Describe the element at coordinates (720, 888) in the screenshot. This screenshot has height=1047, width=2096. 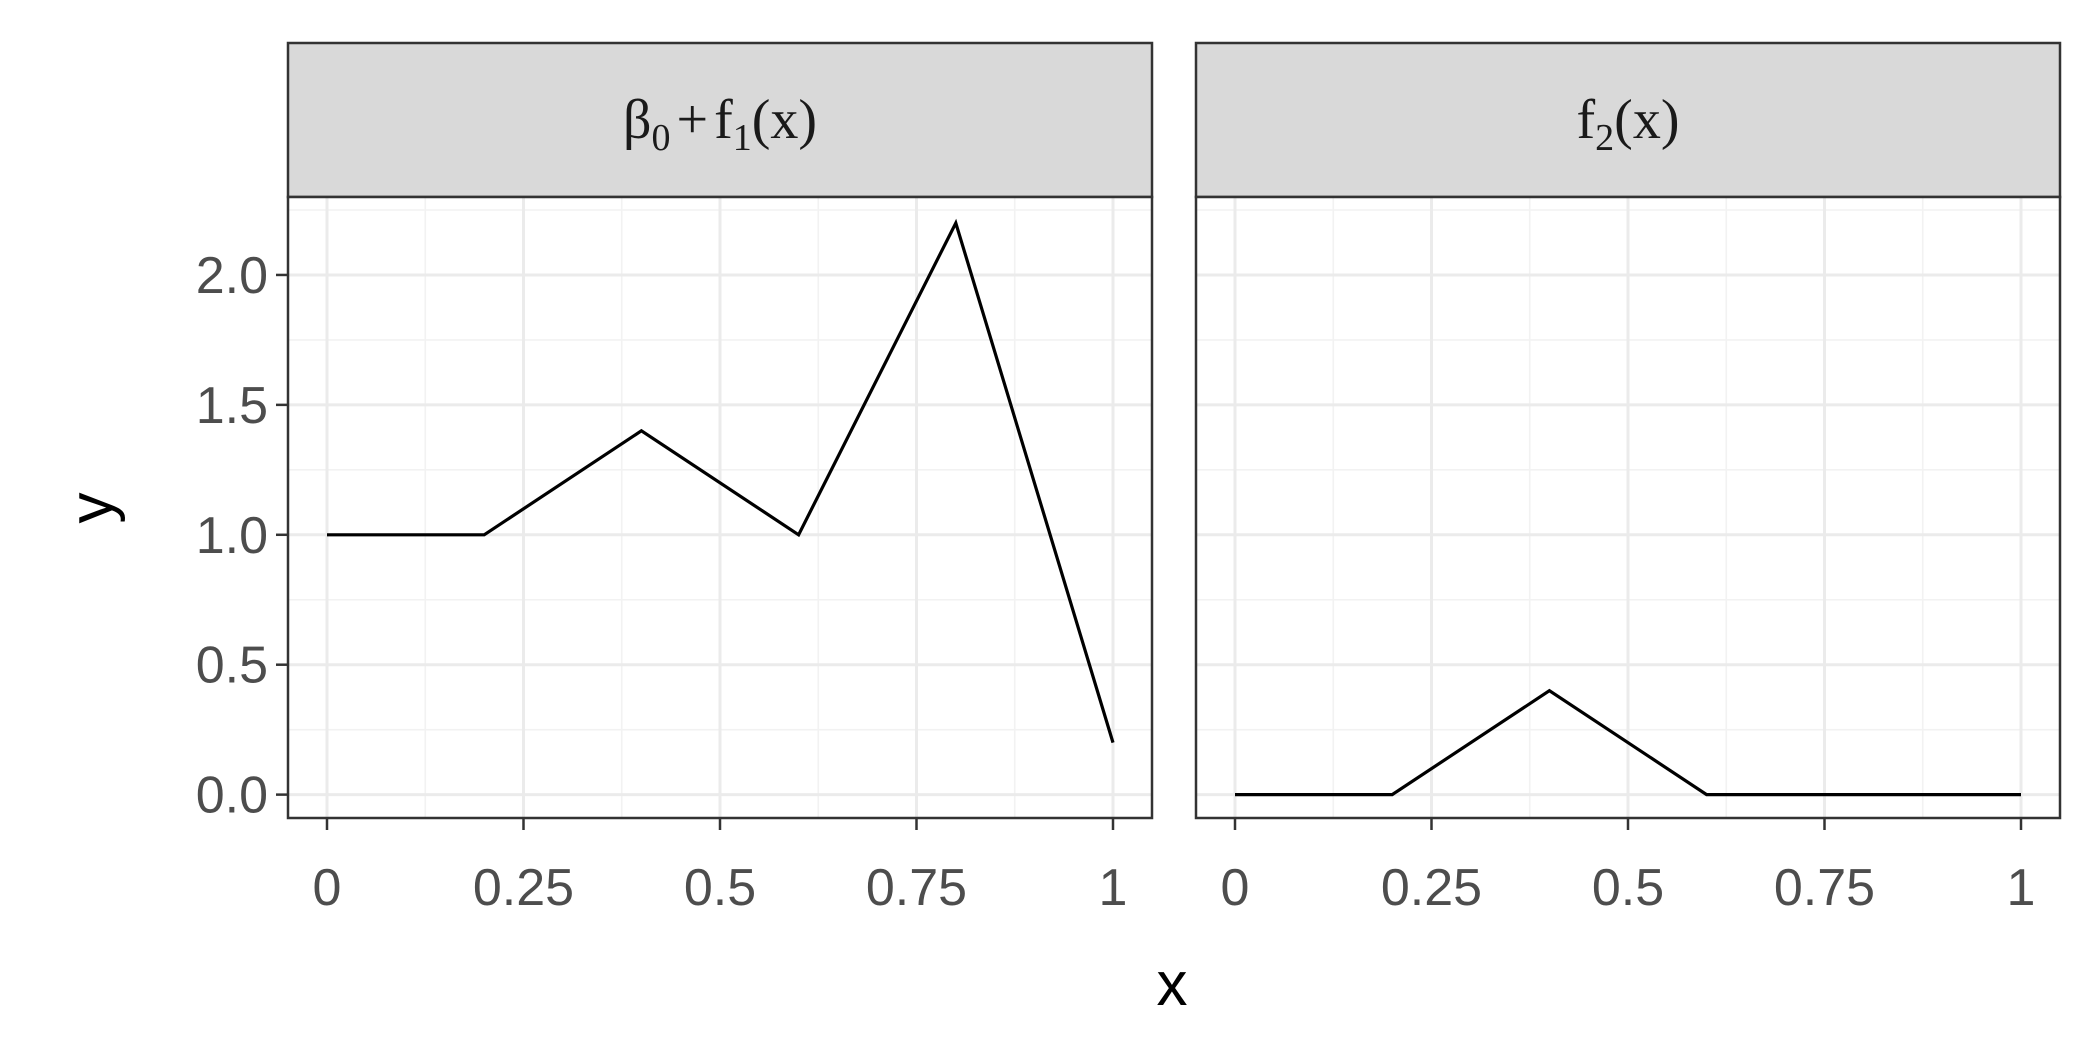
I see `panel-1-x-tick-label: 0.5` at that location.